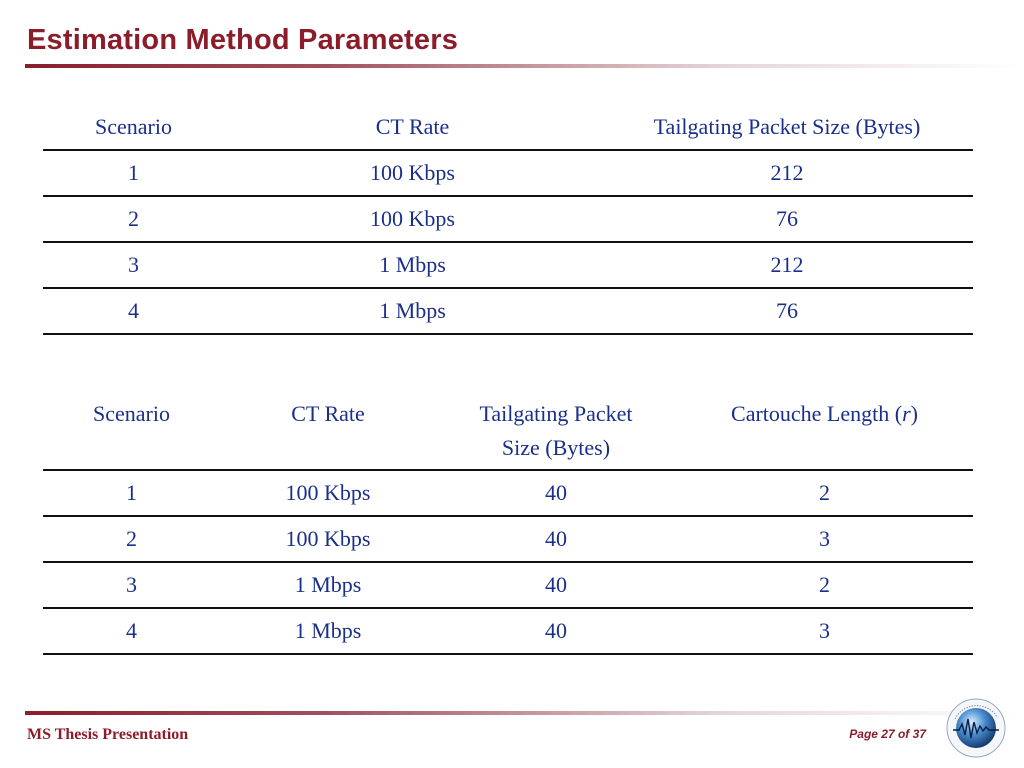 This screenshot has width=1024, height=768. What do you see at coordinates (976, 728) in the screenshot?
I see `globe-waveform-logo-icon` at bounding box center [976, 728].